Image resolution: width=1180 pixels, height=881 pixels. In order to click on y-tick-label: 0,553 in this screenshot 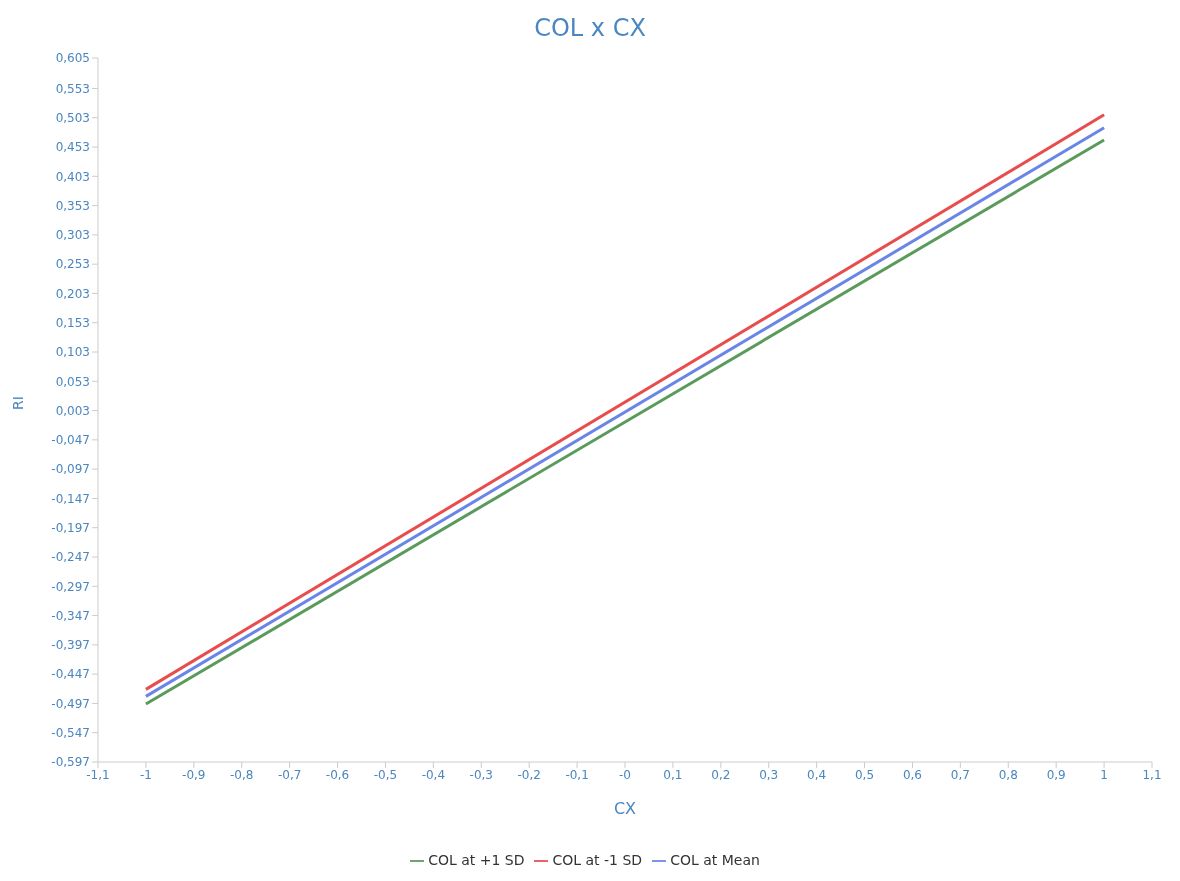, I will do `click(72, 88)`.